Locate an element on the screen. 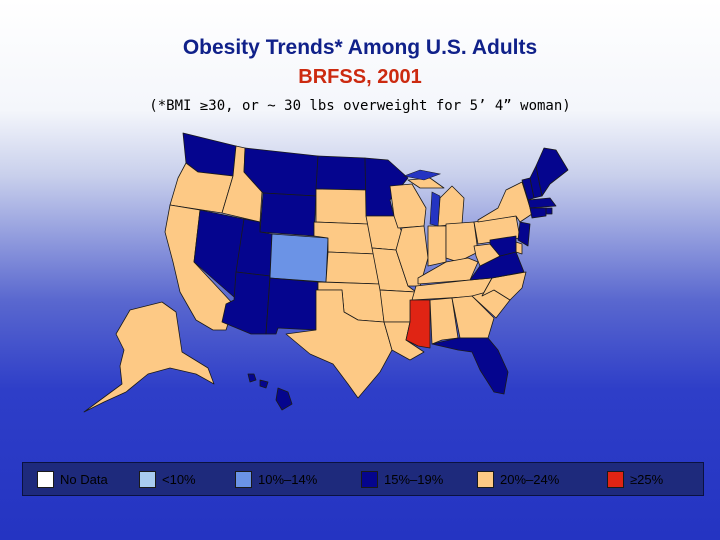 The image size is (720, 540). state-KS is located at coordinates (353, 268).